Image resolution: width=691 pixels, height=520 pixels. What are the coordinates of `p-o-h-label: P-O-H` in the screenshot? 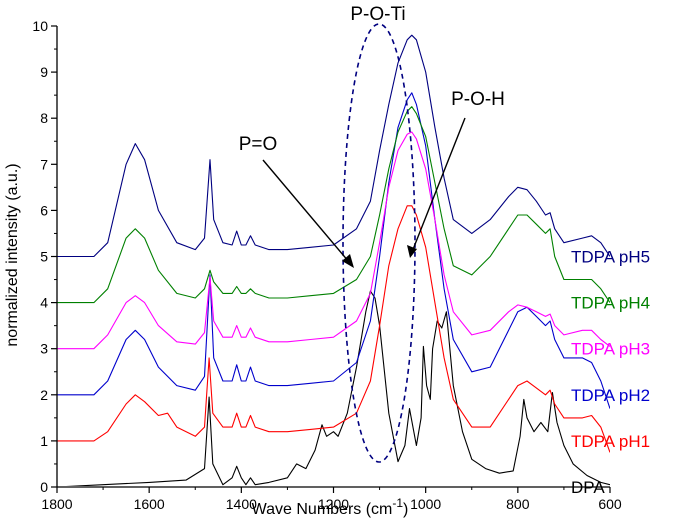 It's located at (478, 99).